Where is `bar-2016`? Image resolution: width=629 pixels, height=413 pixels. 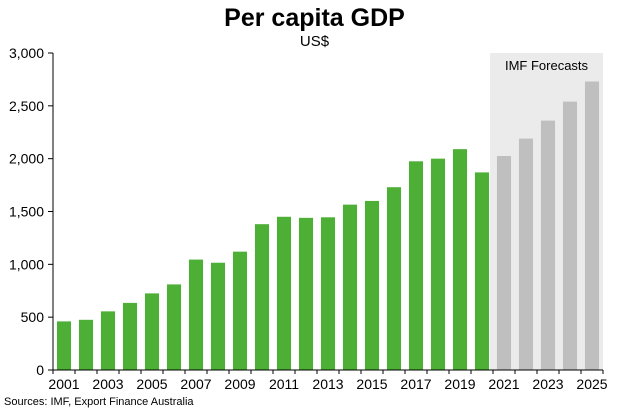
bar-2016 is located at coordinates (394, 278).